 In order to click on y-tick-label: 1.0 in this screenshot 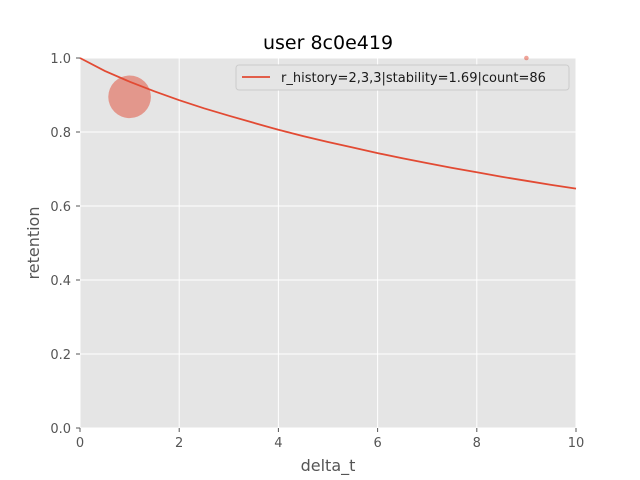, I will do `click(60, 59)`.